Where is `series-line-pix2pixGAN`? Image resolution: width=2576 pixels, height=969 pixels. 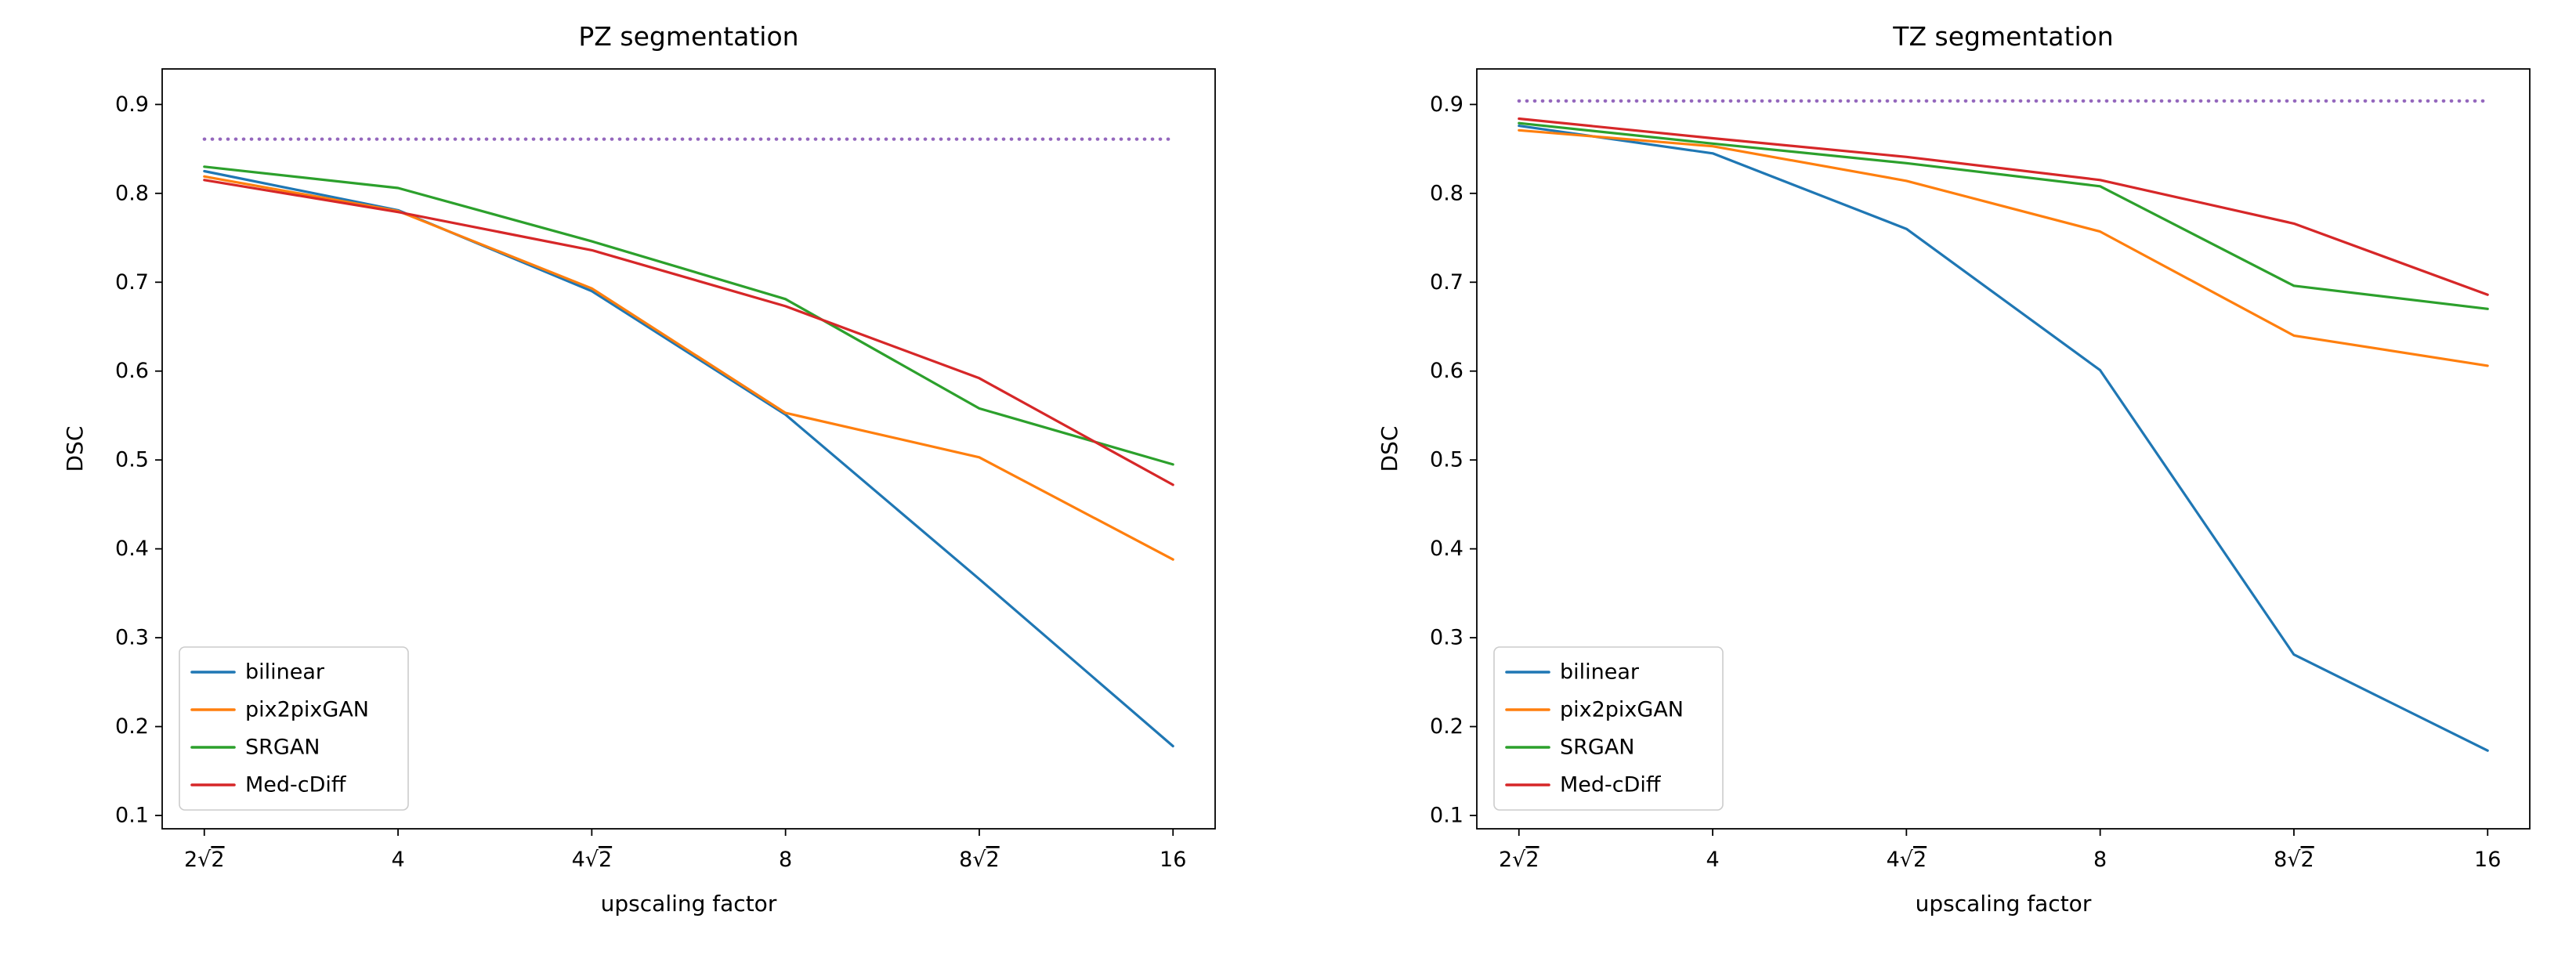
series-line-pix2pixGAN is located at coordinates (2003, 247).